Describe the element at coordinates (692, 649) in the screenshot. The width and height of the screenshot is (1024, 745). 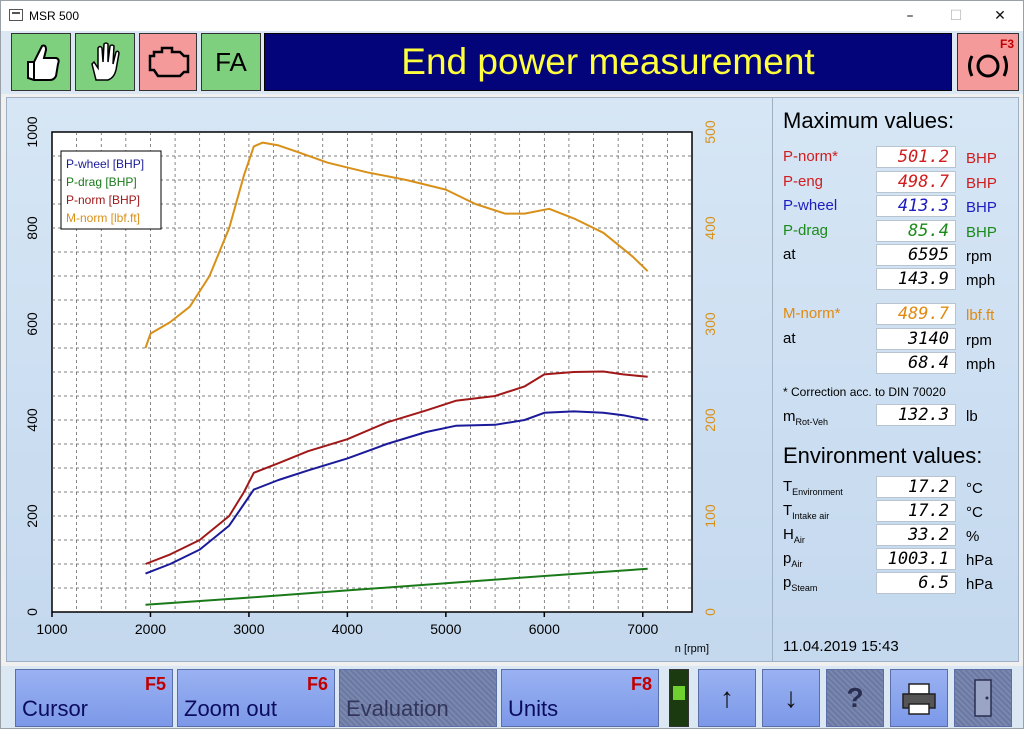
I see `x-axis-label: n [rpm]` at that location.